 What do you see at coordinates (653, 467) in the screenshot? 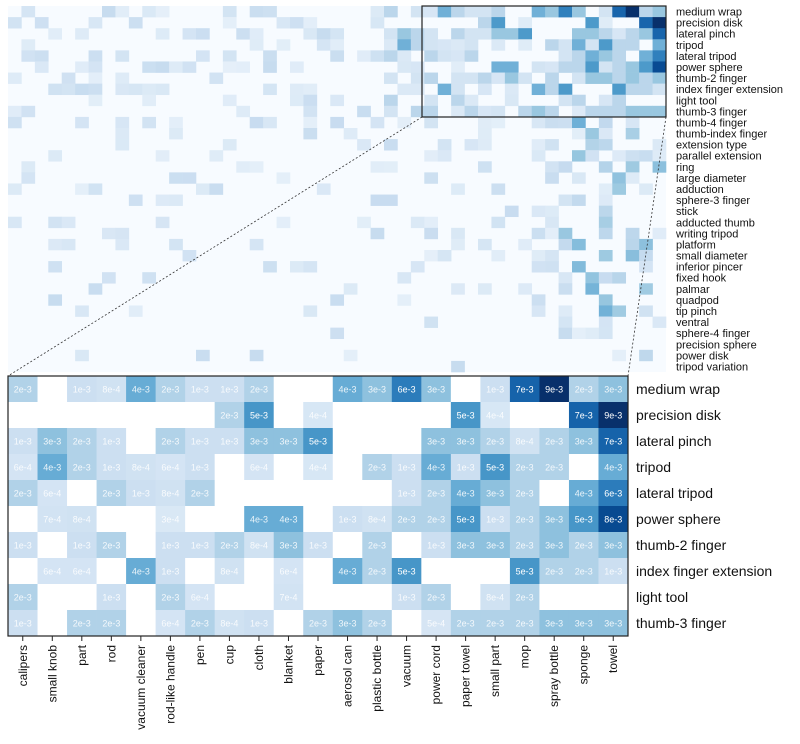
I see `detail-row-label: tripod` at bounding box center [653, 467].